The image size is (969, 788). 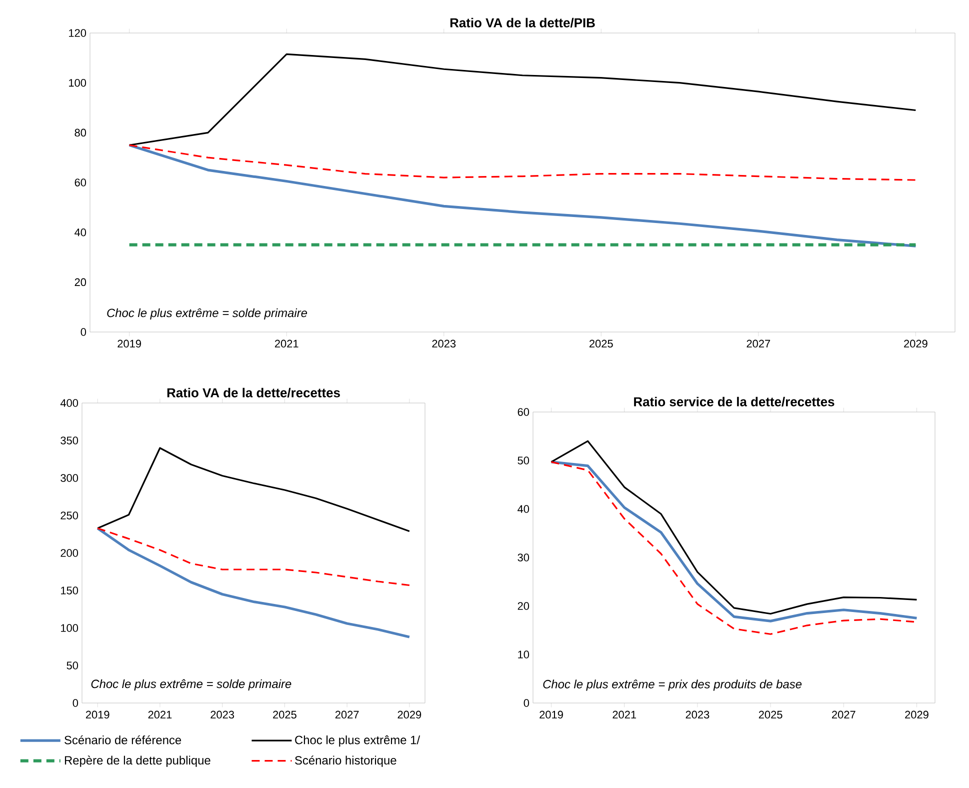 What do you see at coordinates (69, 440) in the screenshot?
I see `y-tick-label: 350` at bounding box center [69, 440].